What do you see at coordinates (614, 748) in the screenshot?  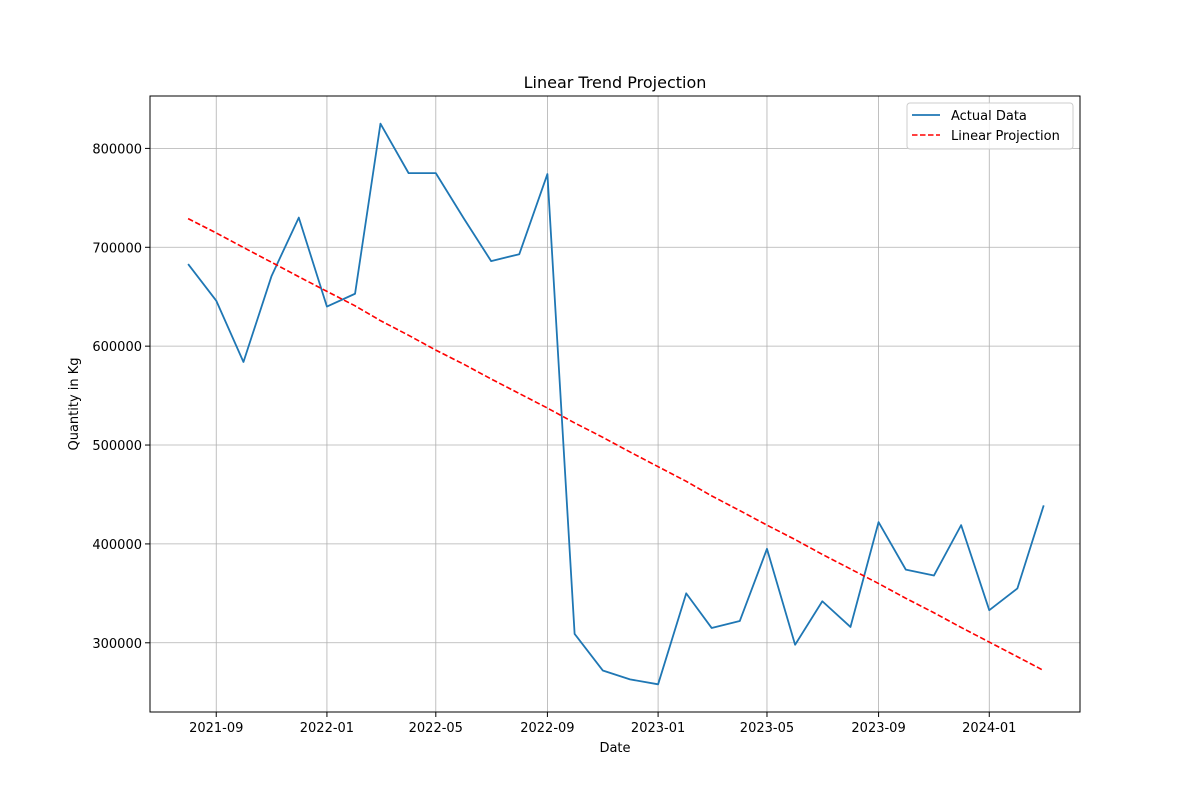 I see `x-axis-label: Date` at bounding box center [614, 748].